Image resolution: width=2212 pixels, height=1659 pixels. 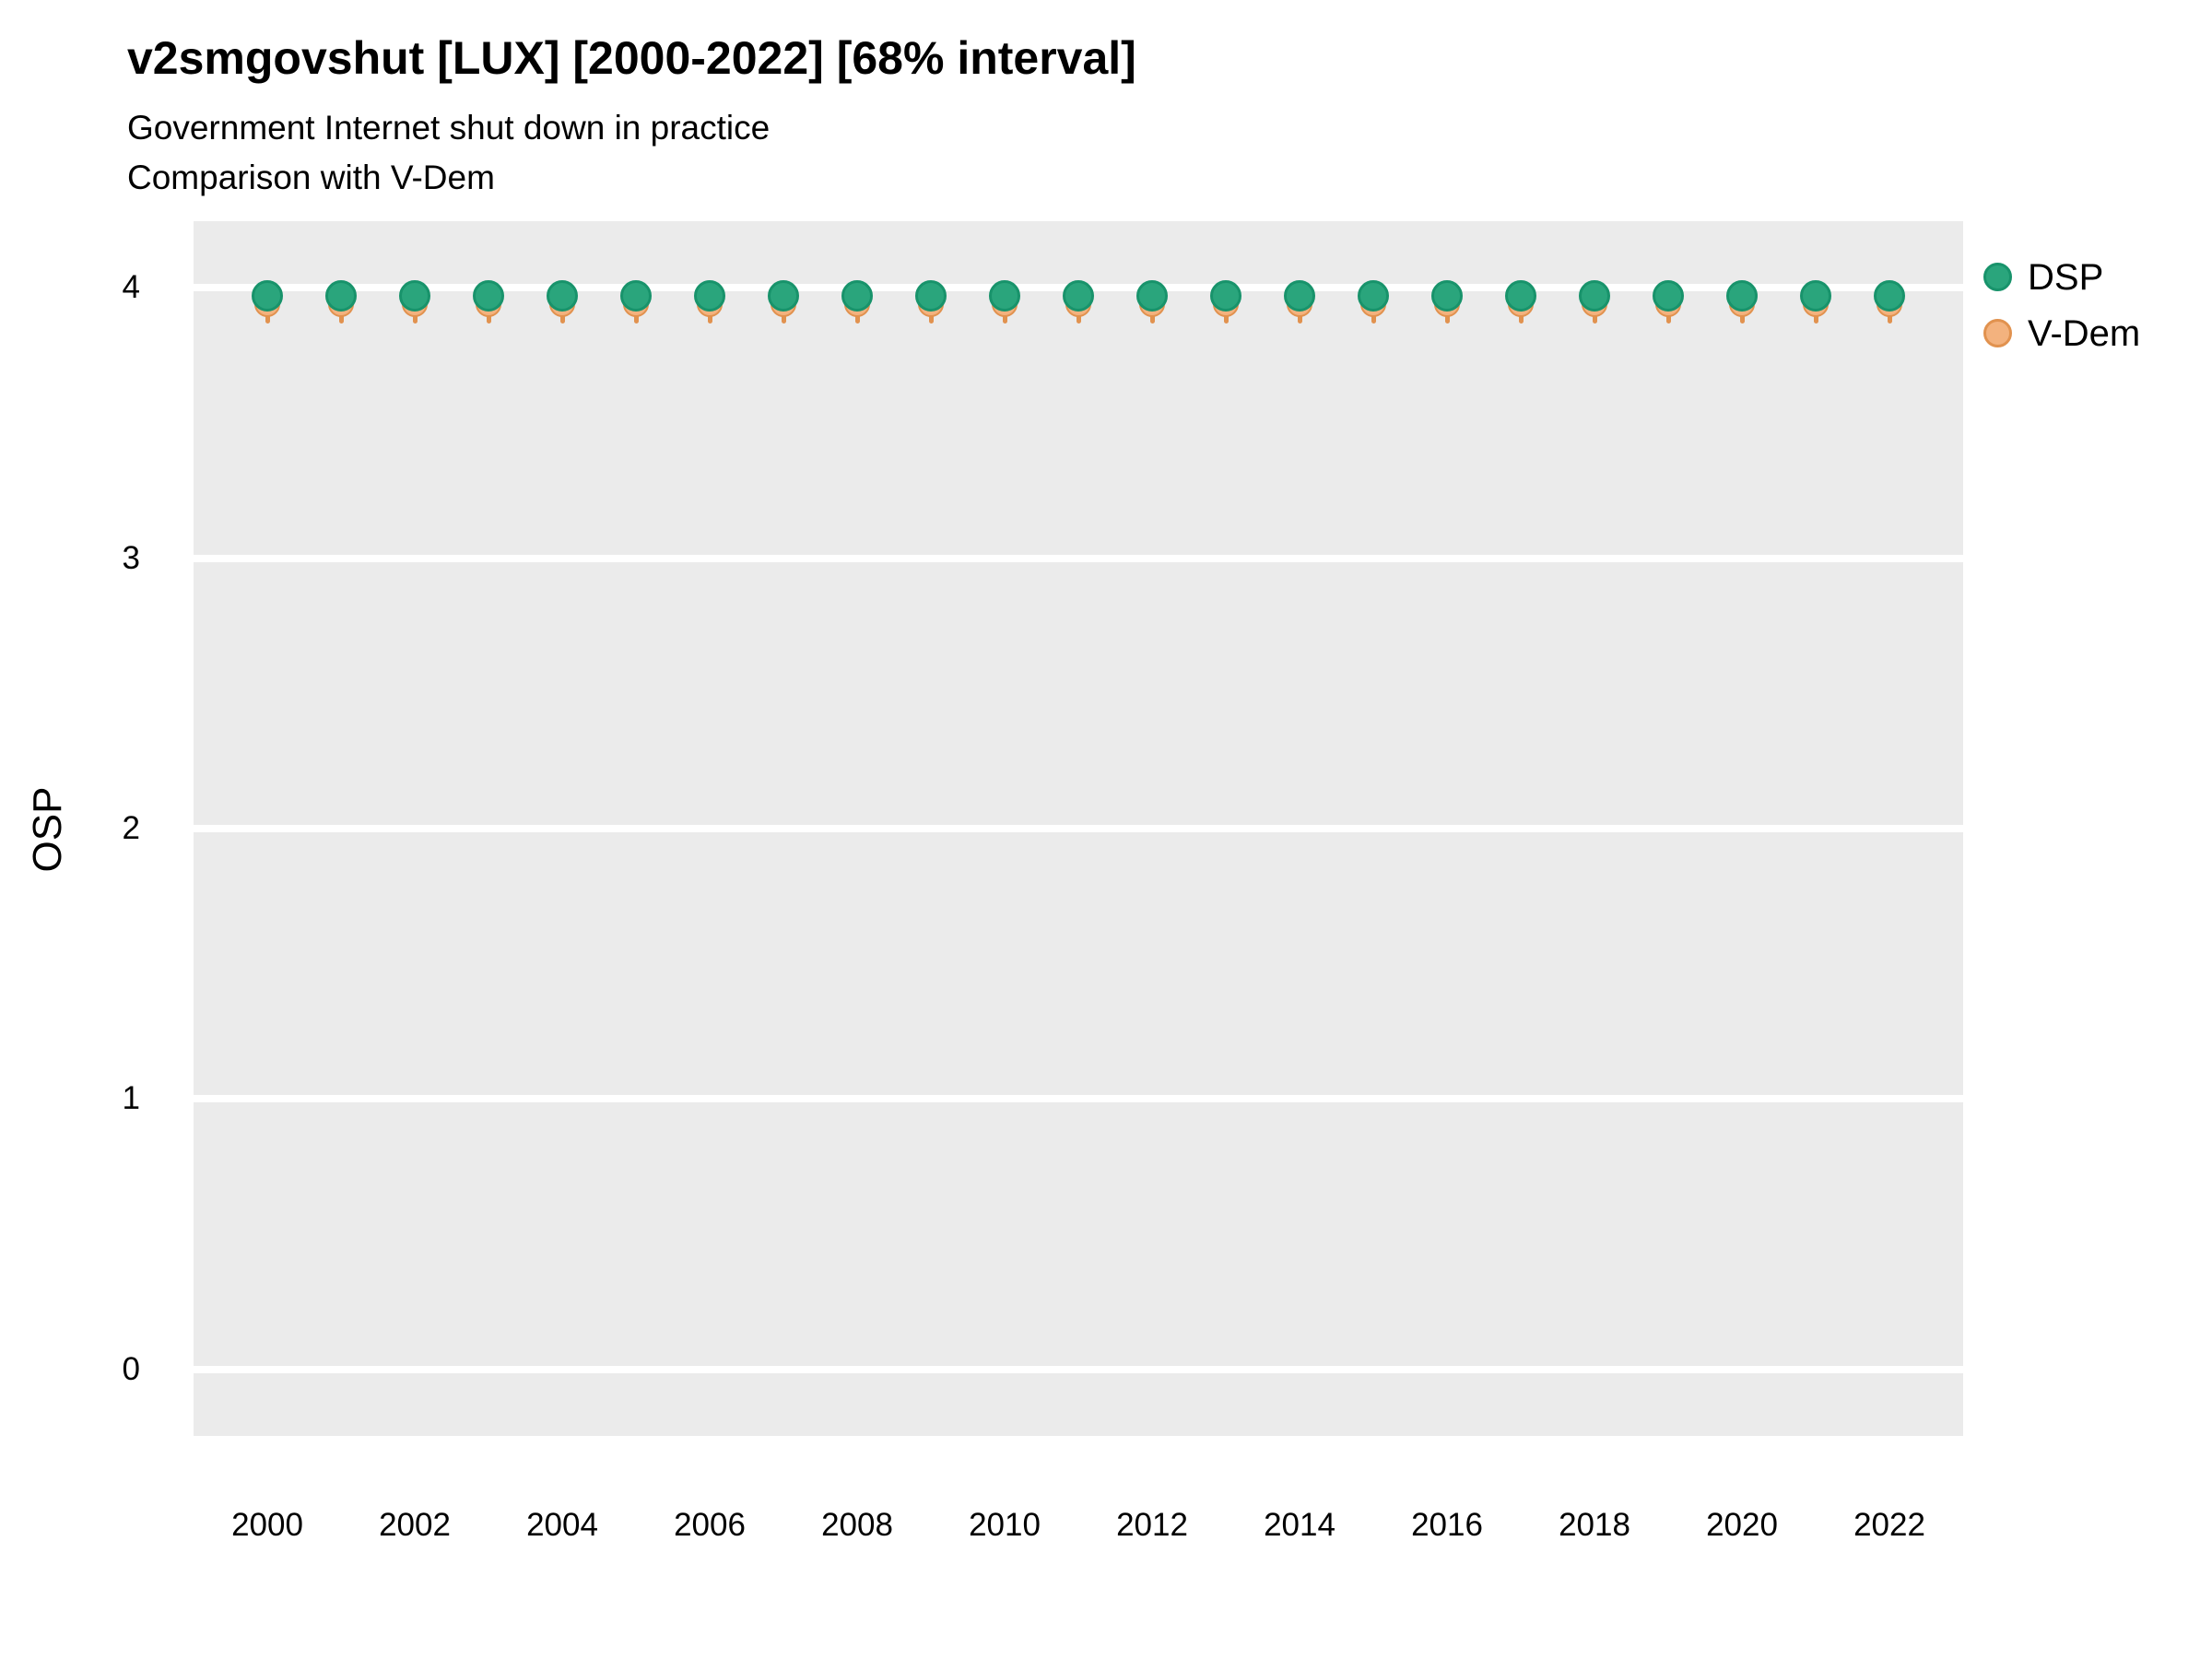 I want to click on x-axis-tick-label: 2006, so click(x=710, y=1525).